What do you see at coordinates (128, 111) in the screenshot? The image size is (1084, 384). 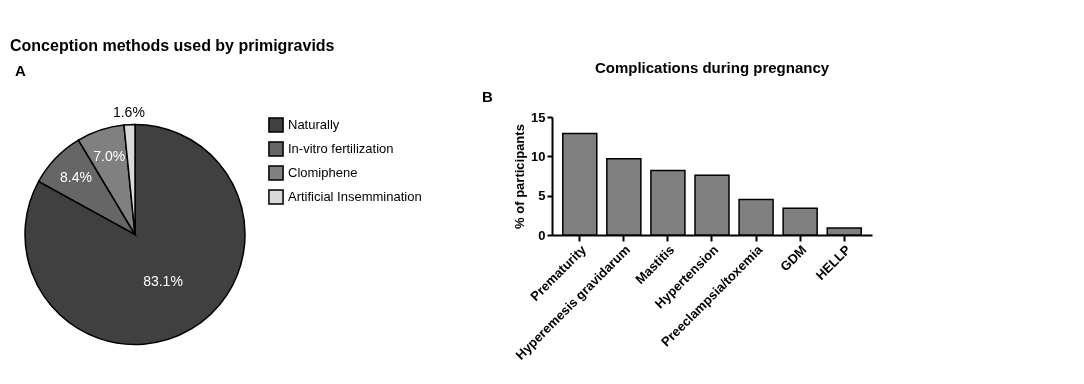 I see `data-label: 1.6%` at bounding box center [128, 111].